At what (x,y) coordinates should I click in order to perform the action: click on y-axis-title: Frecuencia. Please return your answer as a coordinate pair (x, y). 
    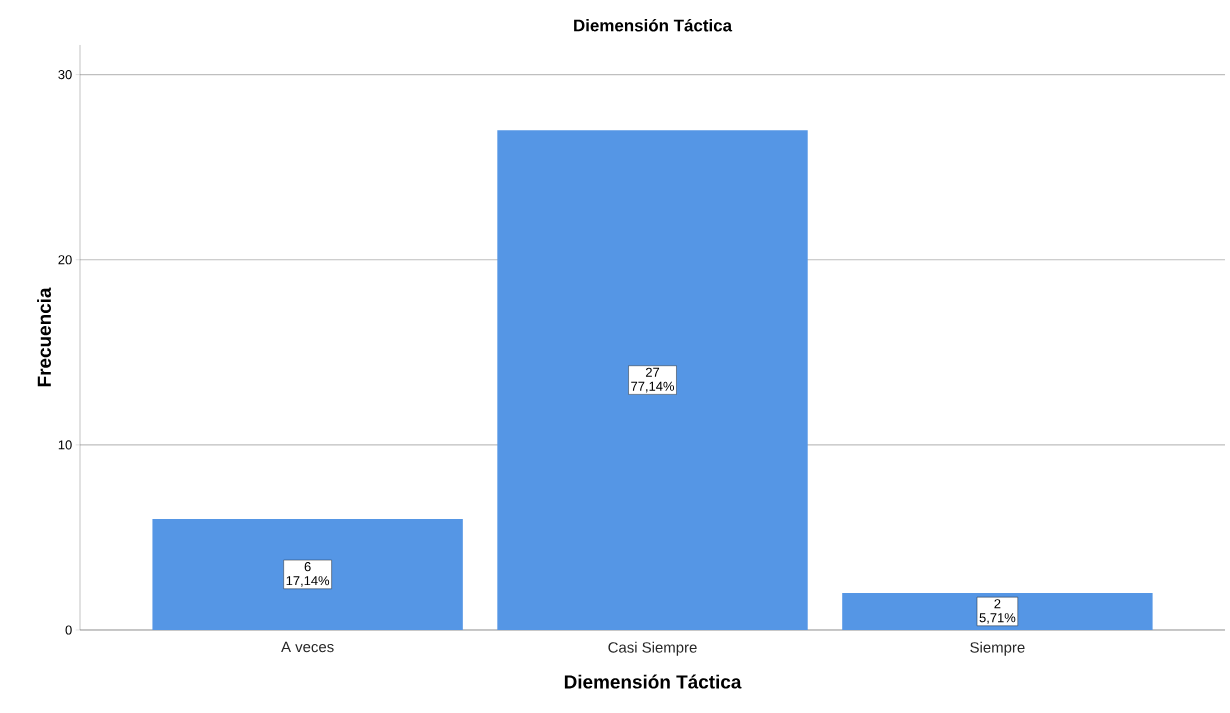
    Looking at the image, I should click on (44, 337).